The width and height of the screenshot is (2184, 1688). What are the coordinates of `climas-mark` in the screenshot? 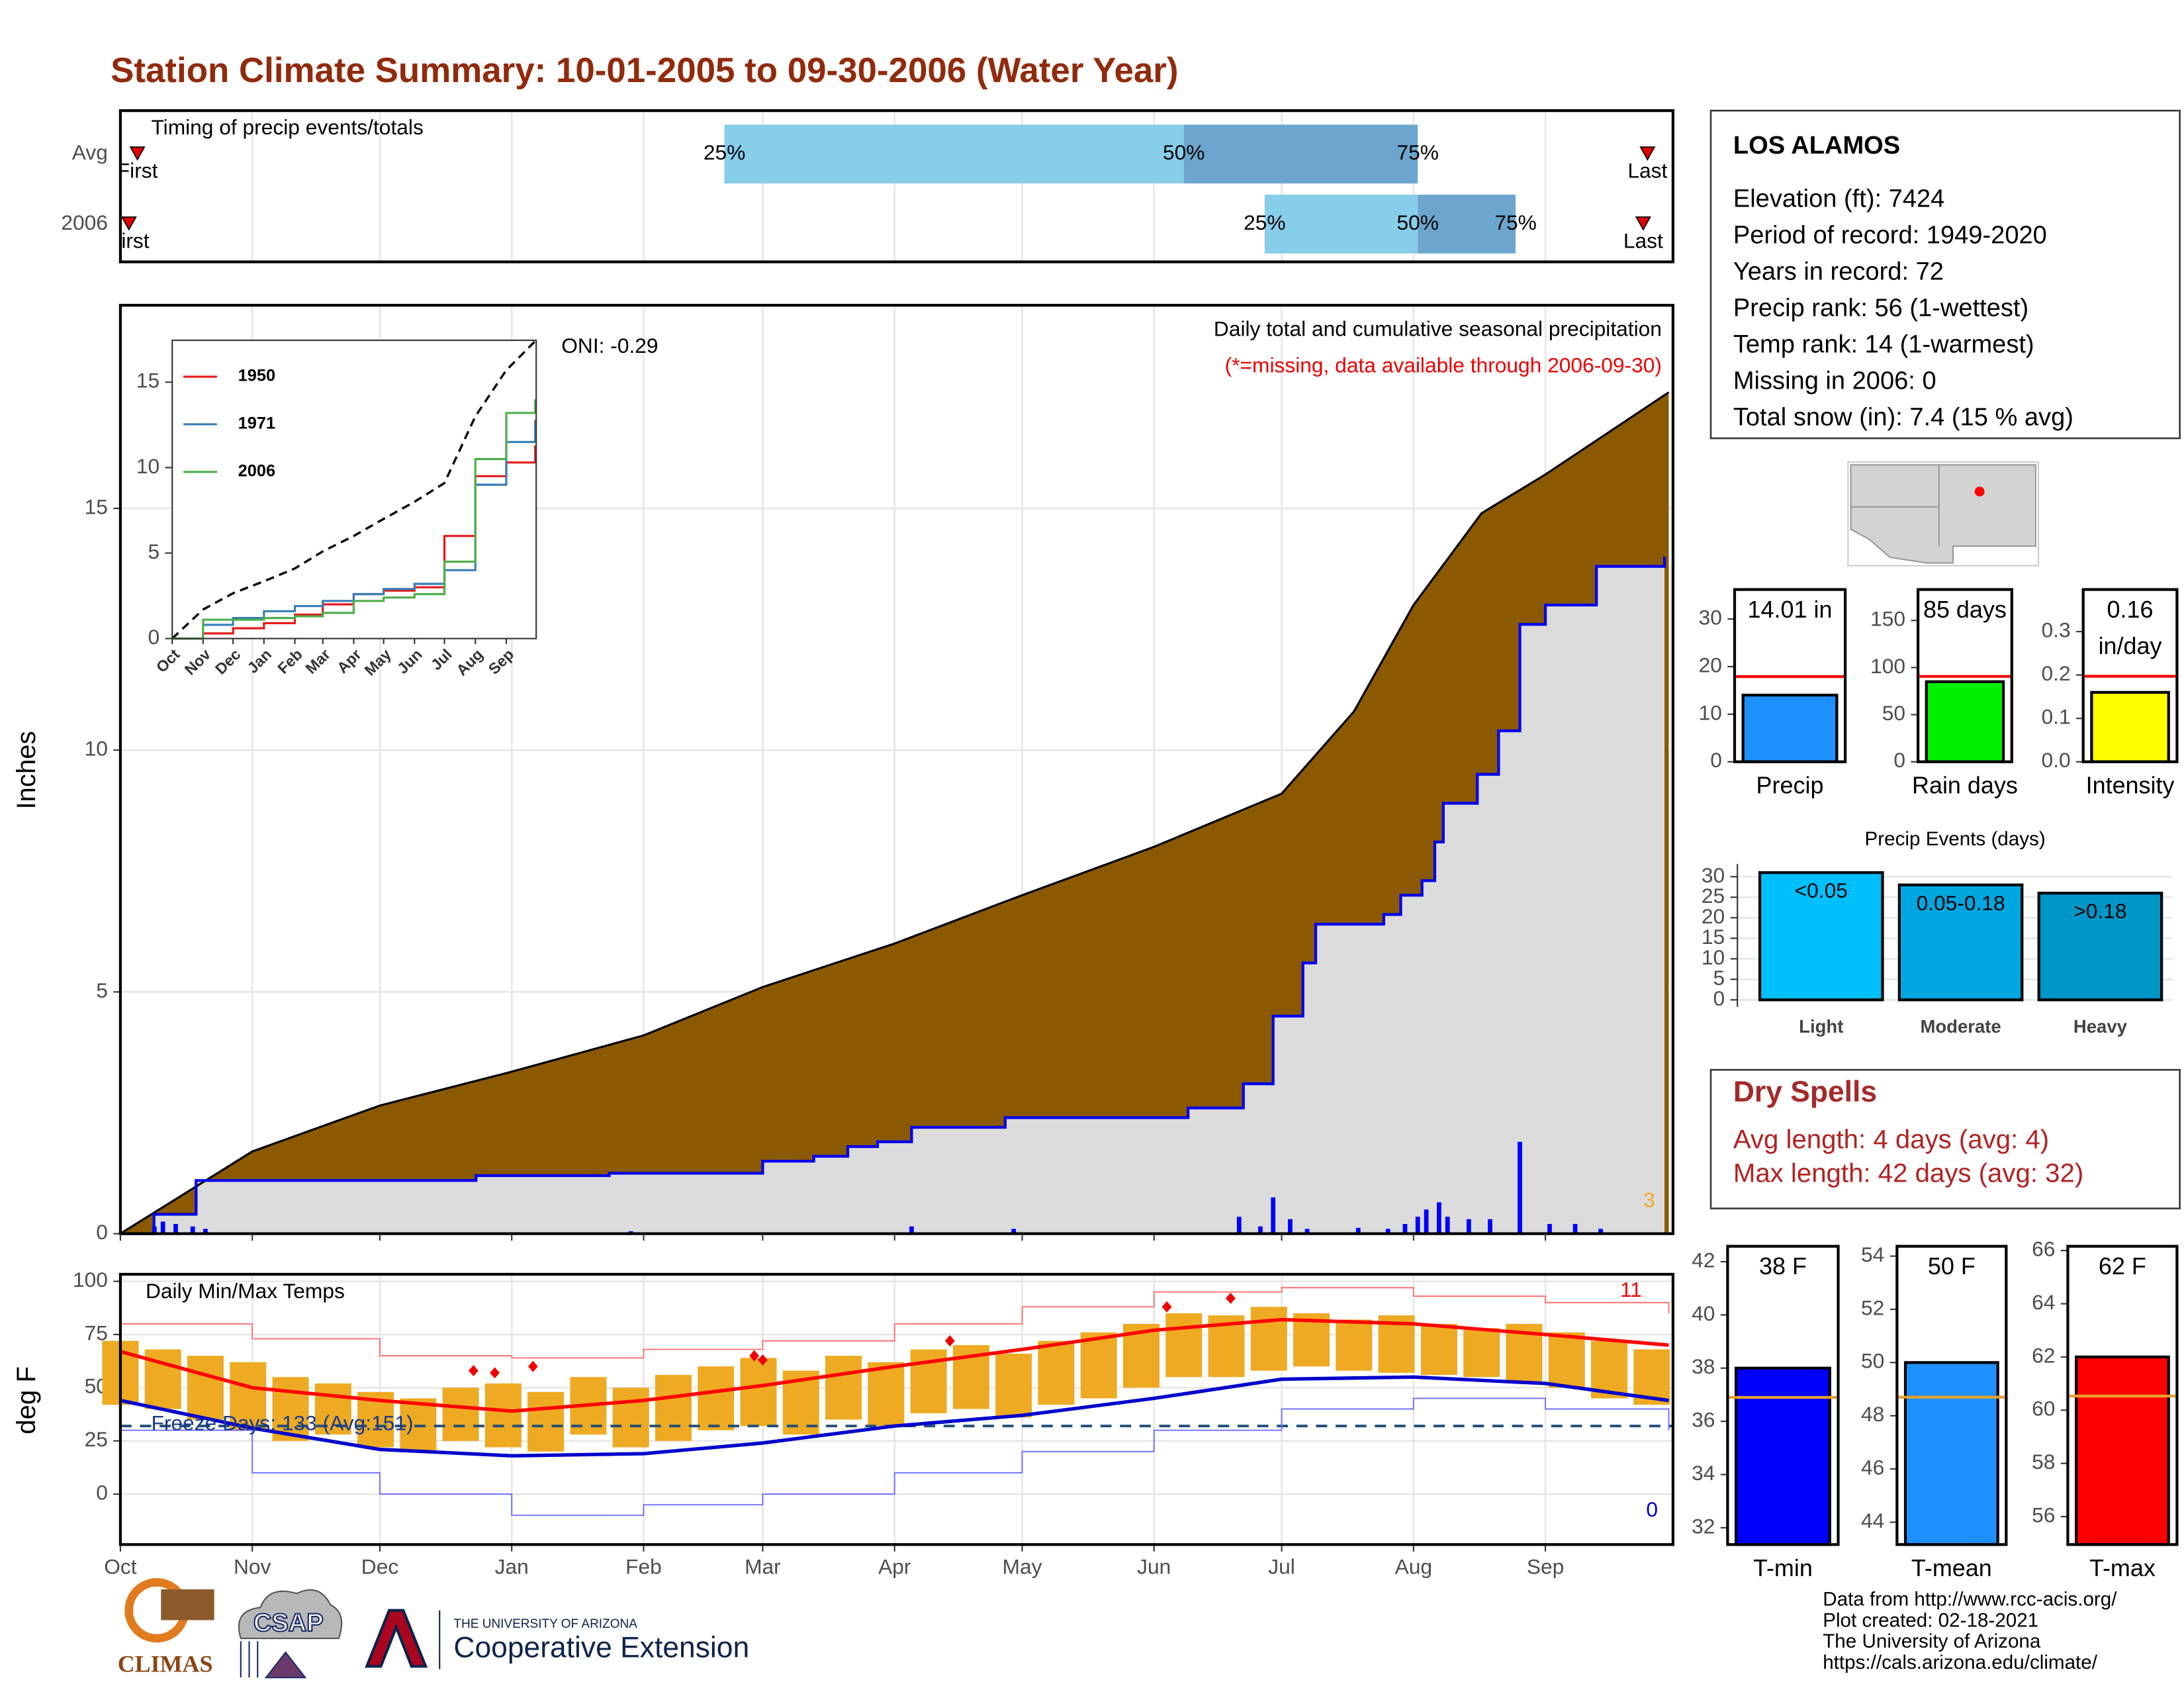 It's located at (187, 1605).